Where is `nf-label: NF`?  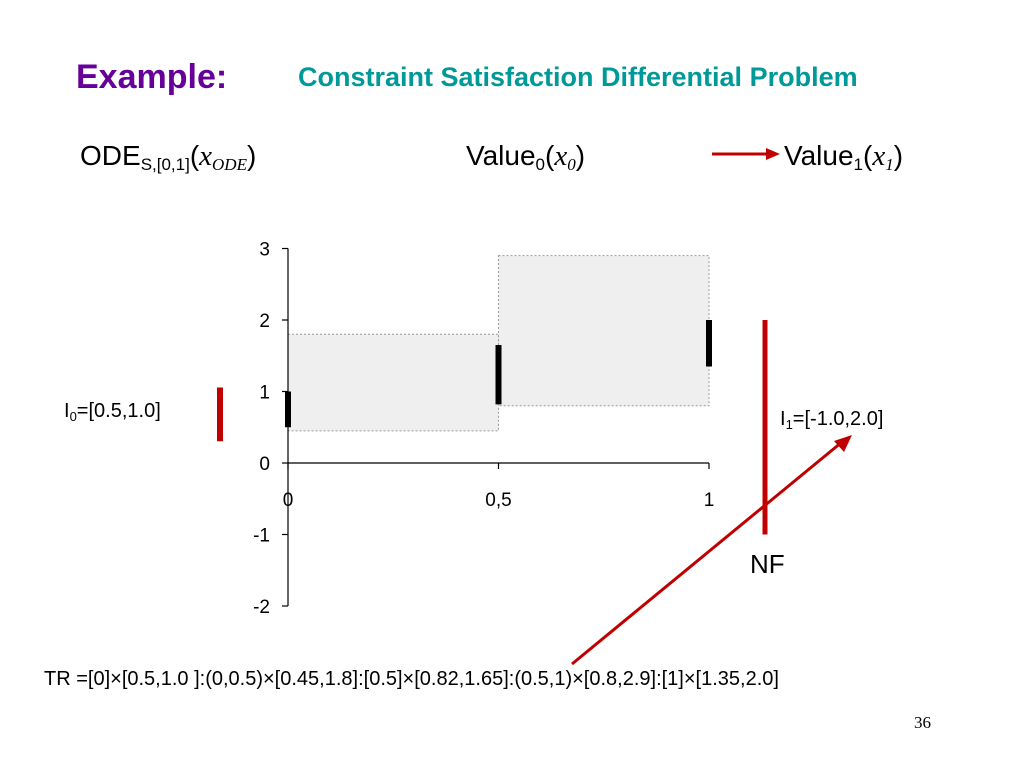
nf-label: NF is located at coordinates (767, 564).